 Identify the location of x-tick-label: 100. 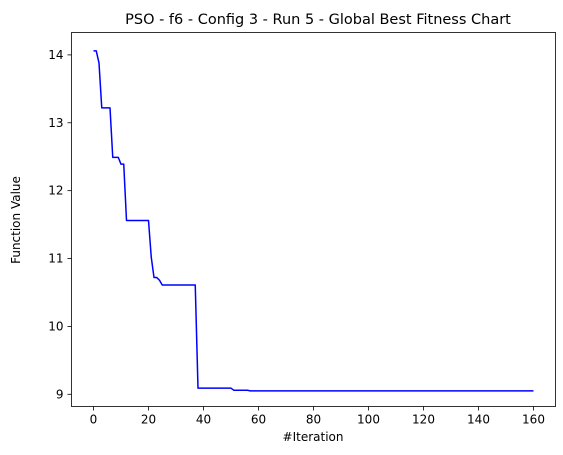
(368, 420).